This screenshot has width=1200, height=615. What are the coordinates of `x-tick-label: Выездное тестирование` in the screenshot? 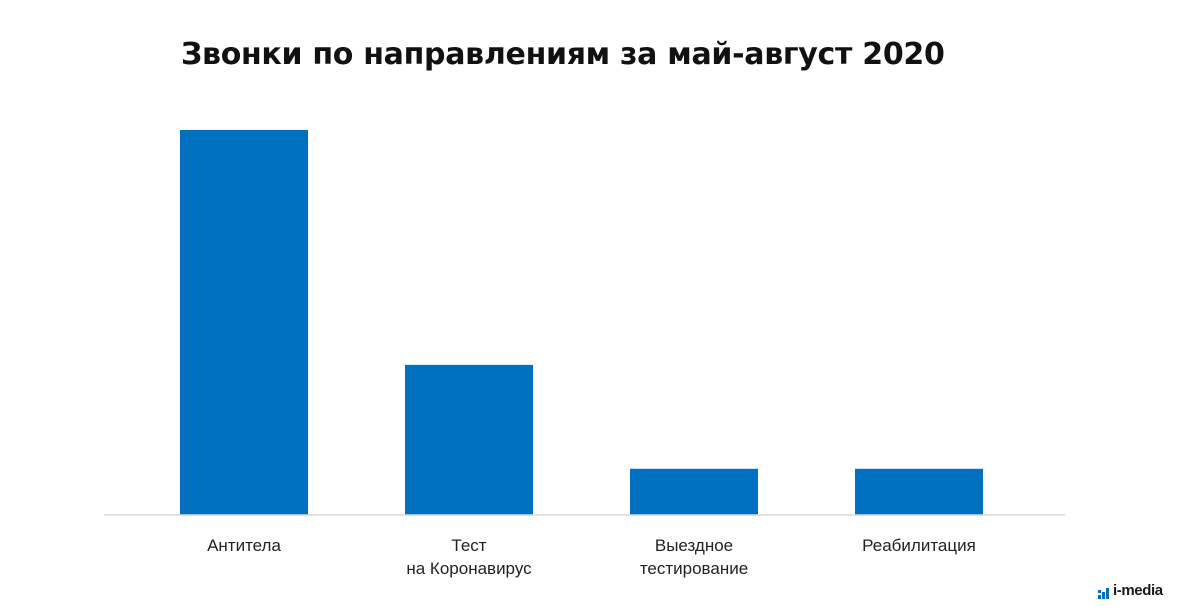 It's located at (694, 557).